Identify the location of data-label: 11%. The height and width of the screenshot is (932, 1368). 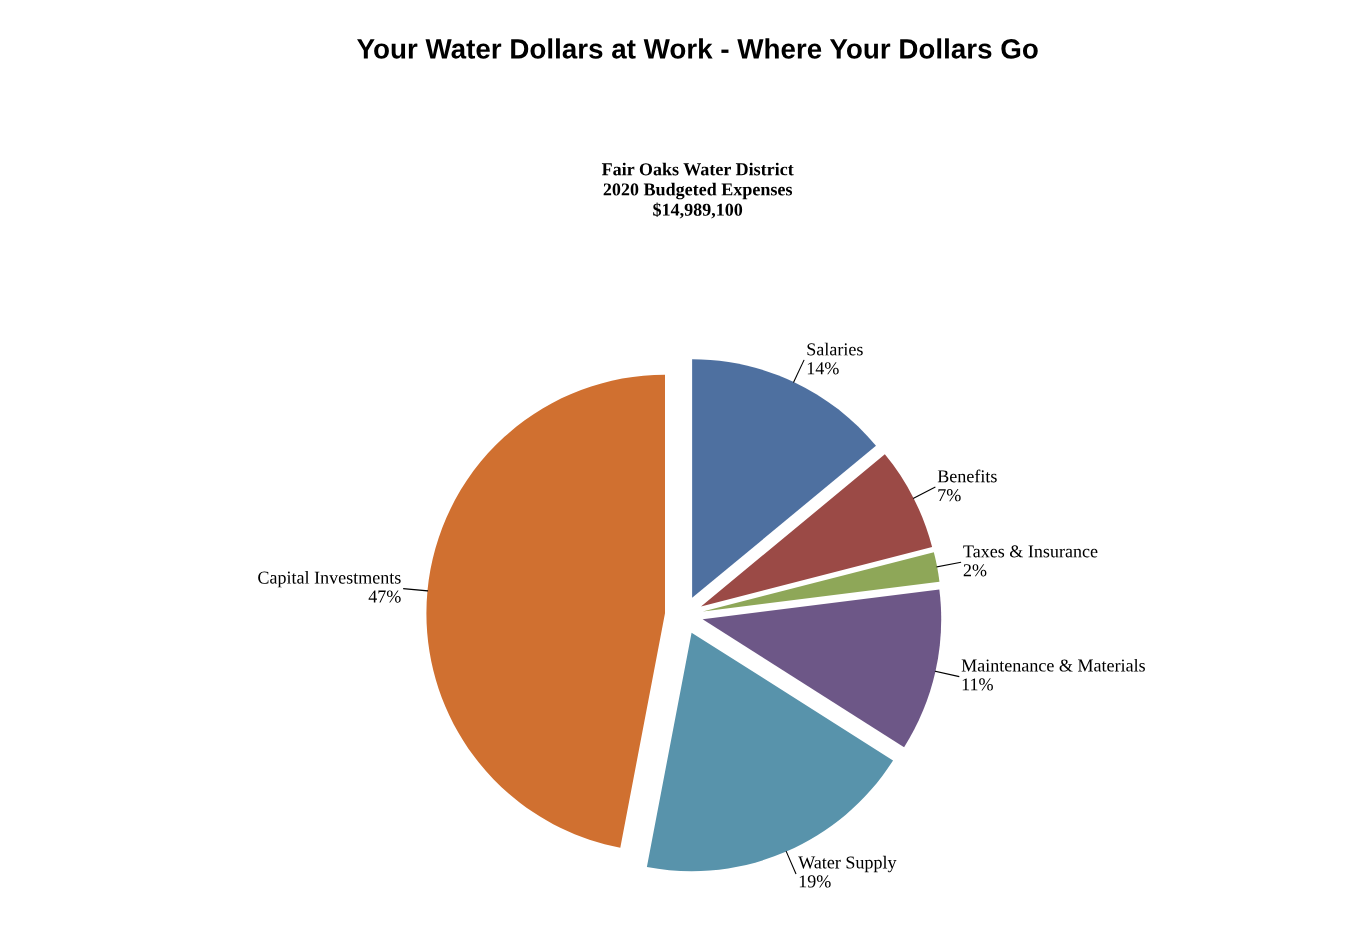
(977, 684).